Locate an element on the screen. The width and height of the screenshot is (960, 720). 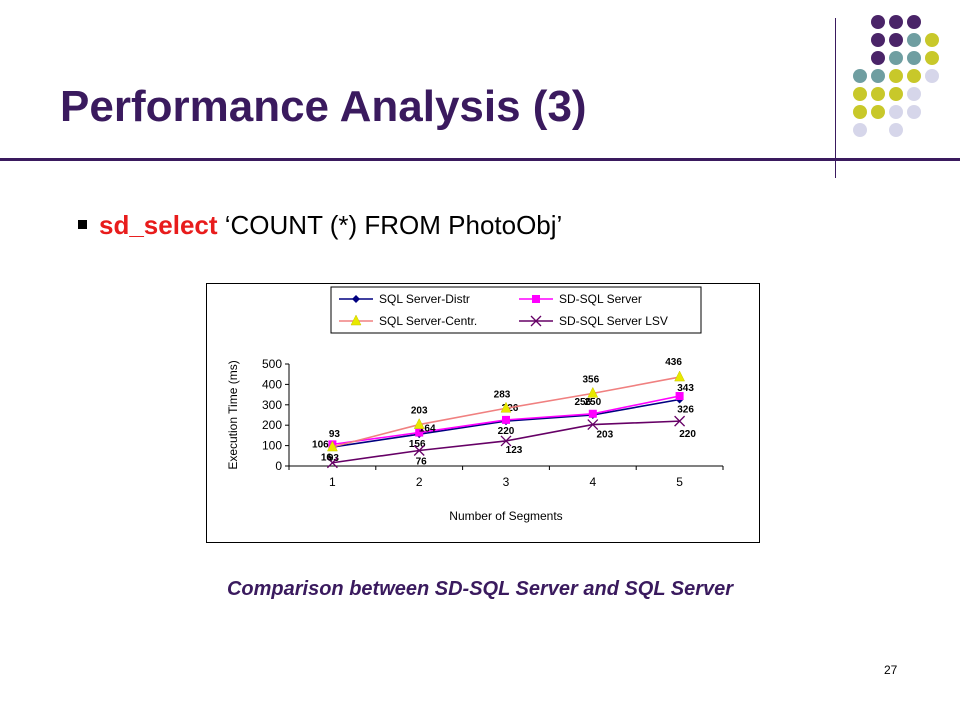
legend-label: SQL Server-Centr. is located at coordinates (428, 321).